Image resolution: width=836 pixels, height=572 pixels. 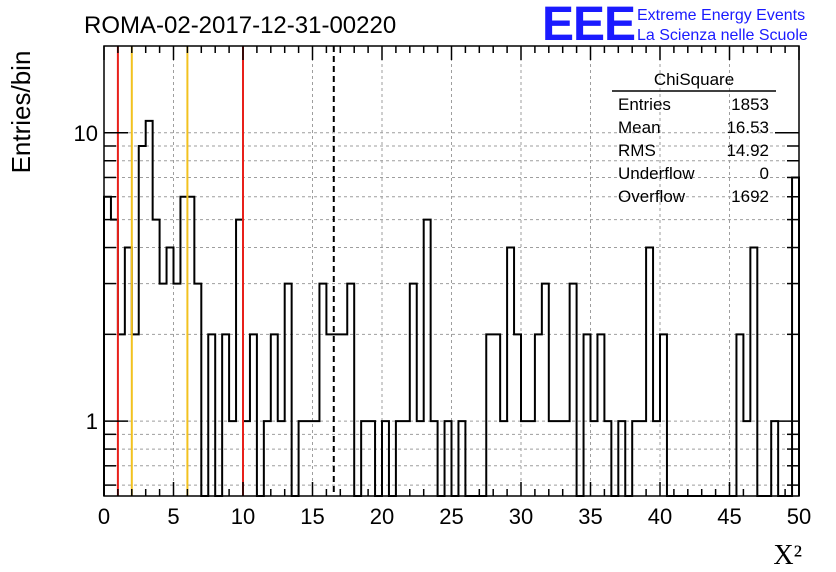 I want to click on x-tick-label: 35, so click(x=590, y=516).